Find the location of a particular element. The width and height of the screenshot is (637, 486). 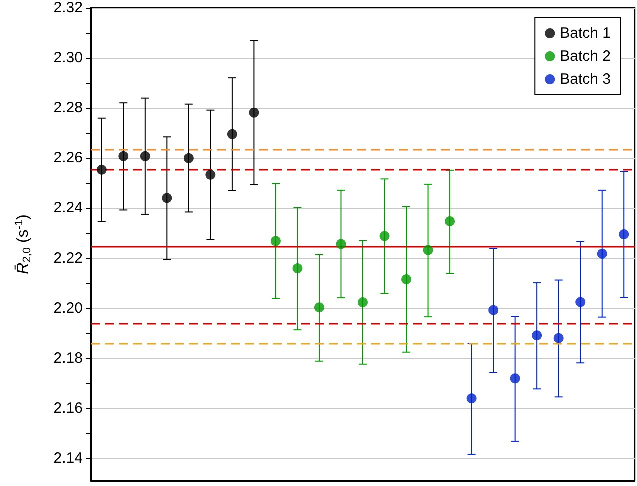

y-tick-label: 2.16 is located at coordinates (68, 408).